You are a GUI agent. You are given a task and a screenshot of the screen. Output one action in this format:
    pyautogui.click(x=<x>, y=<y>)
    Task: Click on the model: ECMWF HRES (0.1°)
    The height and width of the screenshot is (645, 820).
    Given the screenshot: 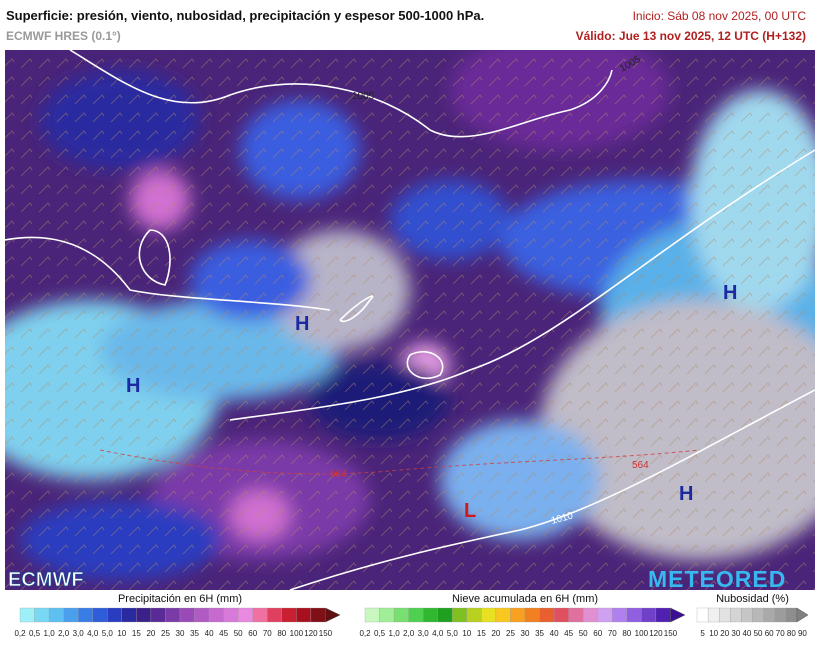 What is the action you would take?
    pyautogui.click(x=63, y=36)
    